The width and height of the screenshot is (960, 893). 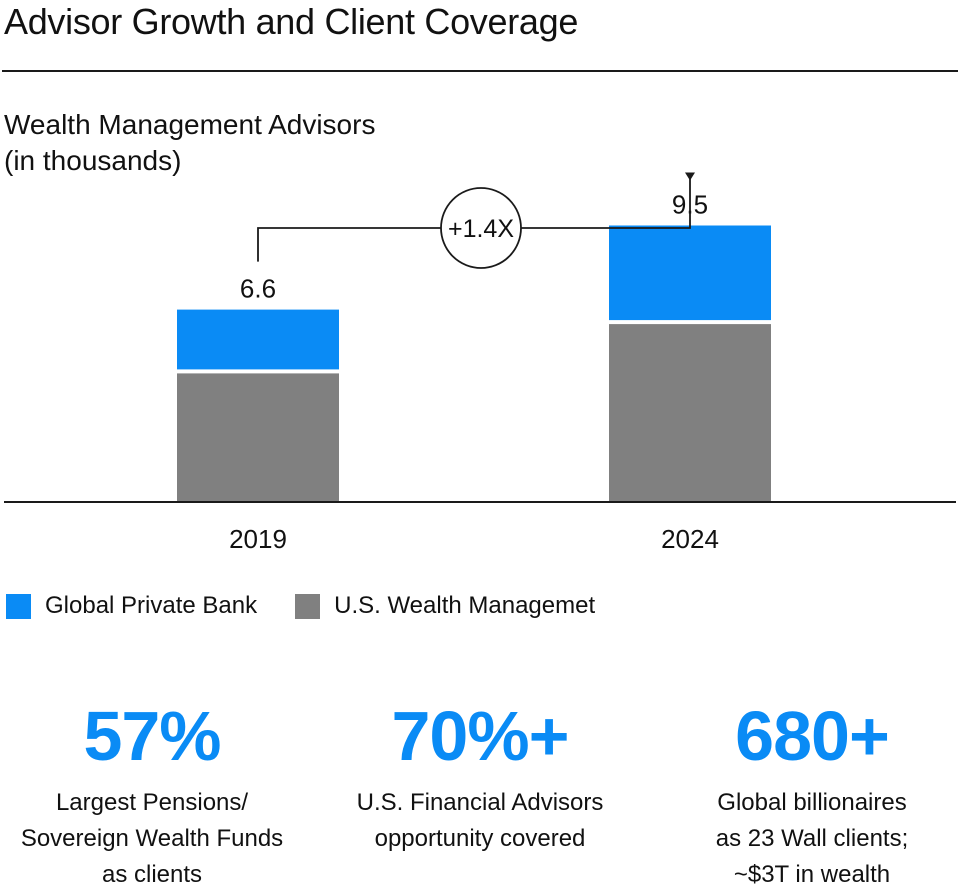 What do you see at coordinates (190, 124) in the screenshot?
I see `chart-subtitle-line1: Wealth Management Advisors` at bounding box center [190, 124].